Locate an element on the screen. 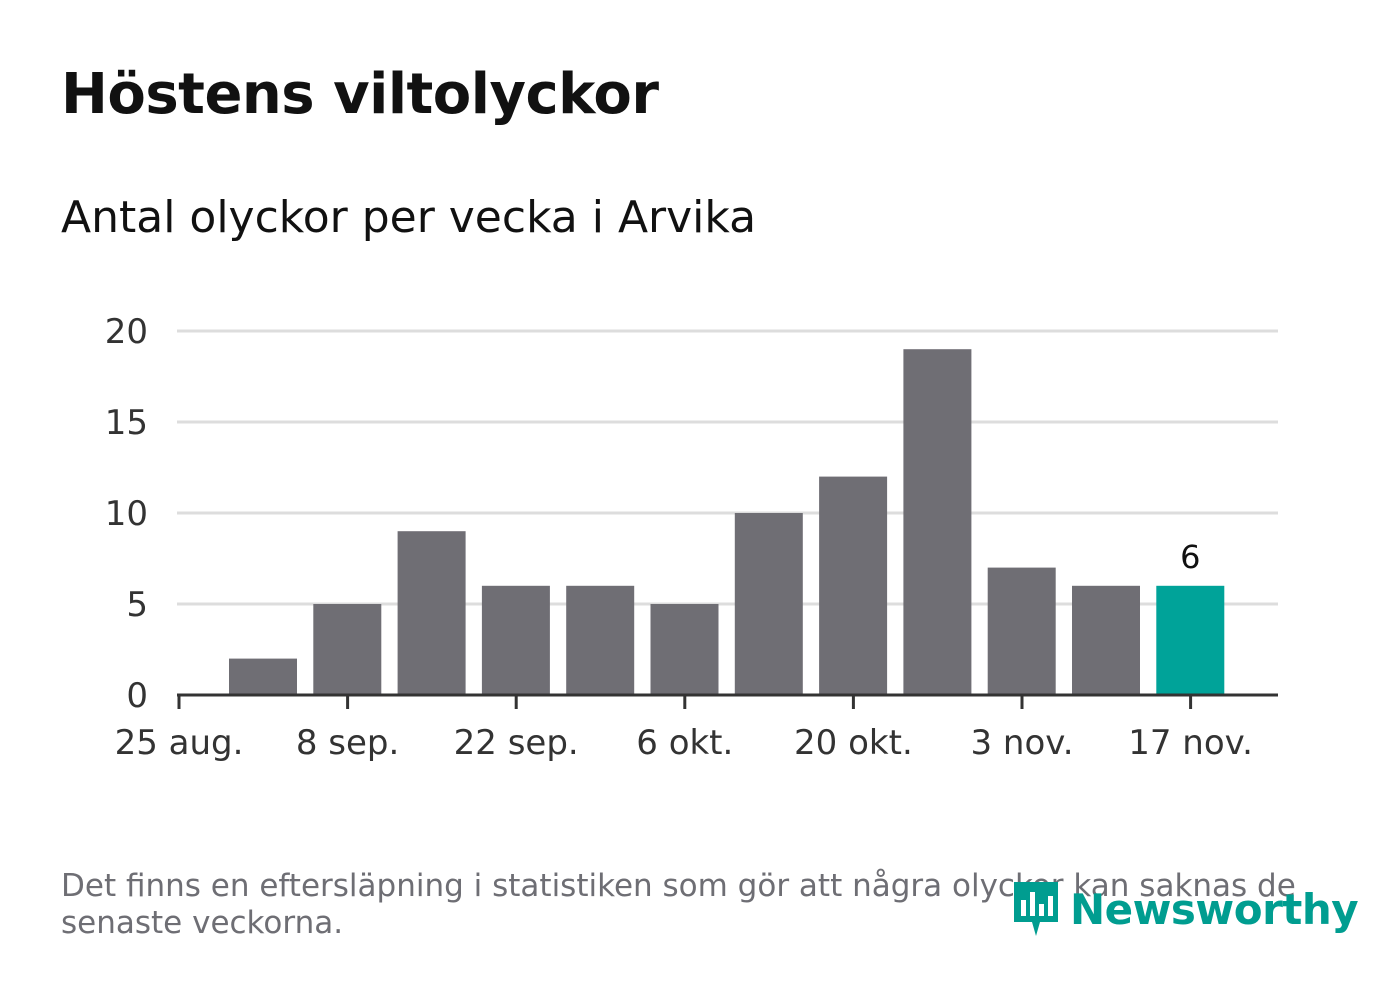 The image size is (1382, 999). y-tick-label: 0 is located at coordinates (137, 696).